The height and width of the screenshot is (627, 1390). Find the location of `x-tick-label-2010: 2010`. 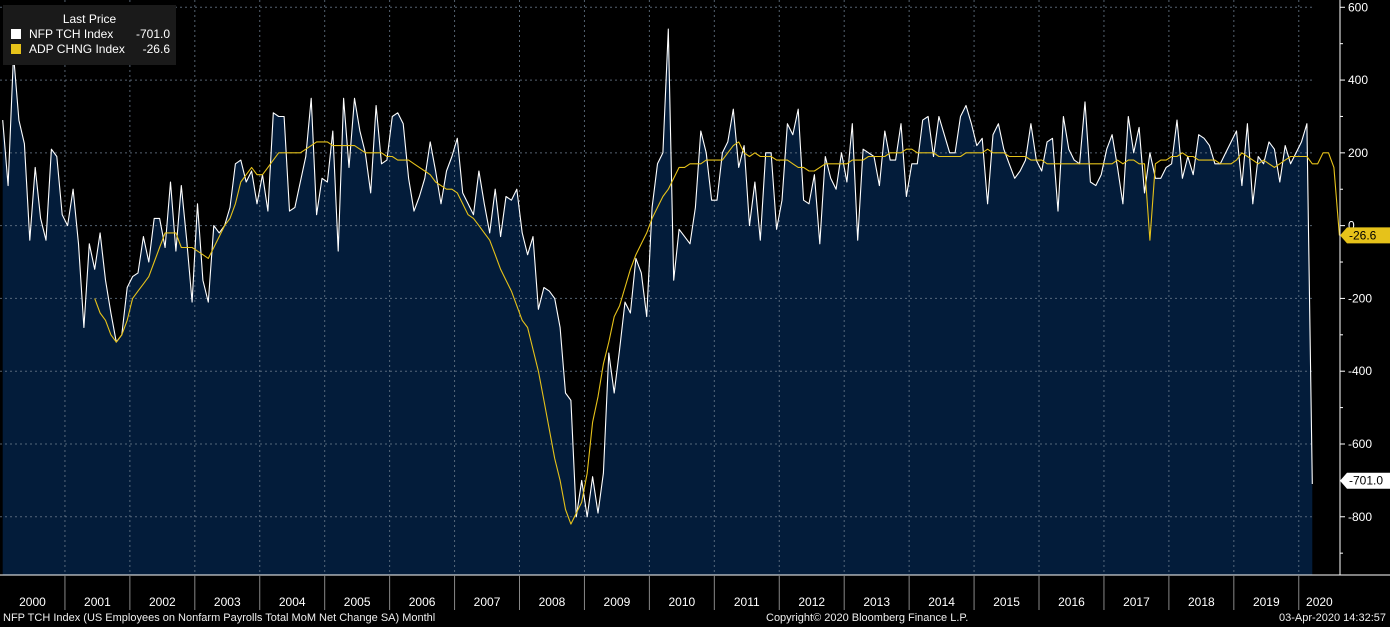

x-tick-label-2010: 2010 is located at coordinates (682, 602).